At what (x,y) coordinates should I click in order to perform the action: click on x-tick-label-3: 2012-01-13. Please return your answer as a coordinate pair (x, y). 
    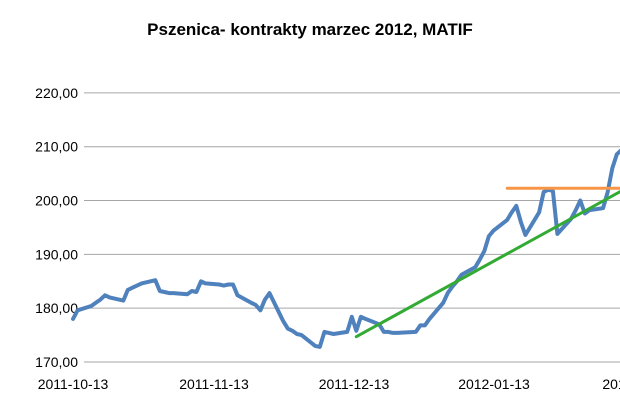
    Looking at the image, I should click on (494, 384).